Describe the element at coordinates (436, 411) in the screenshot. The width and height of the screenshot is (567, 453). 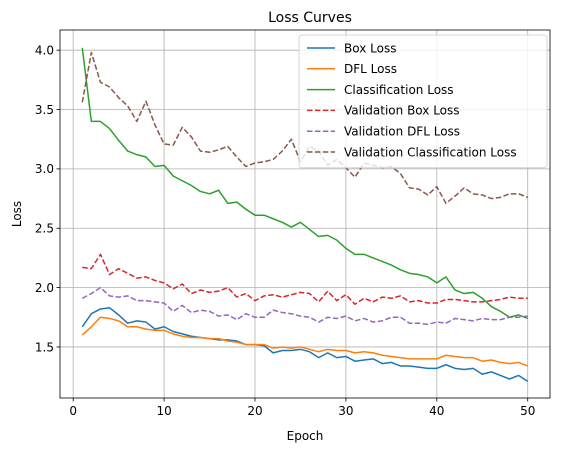
I see `x-tick-label: 40` at that location.